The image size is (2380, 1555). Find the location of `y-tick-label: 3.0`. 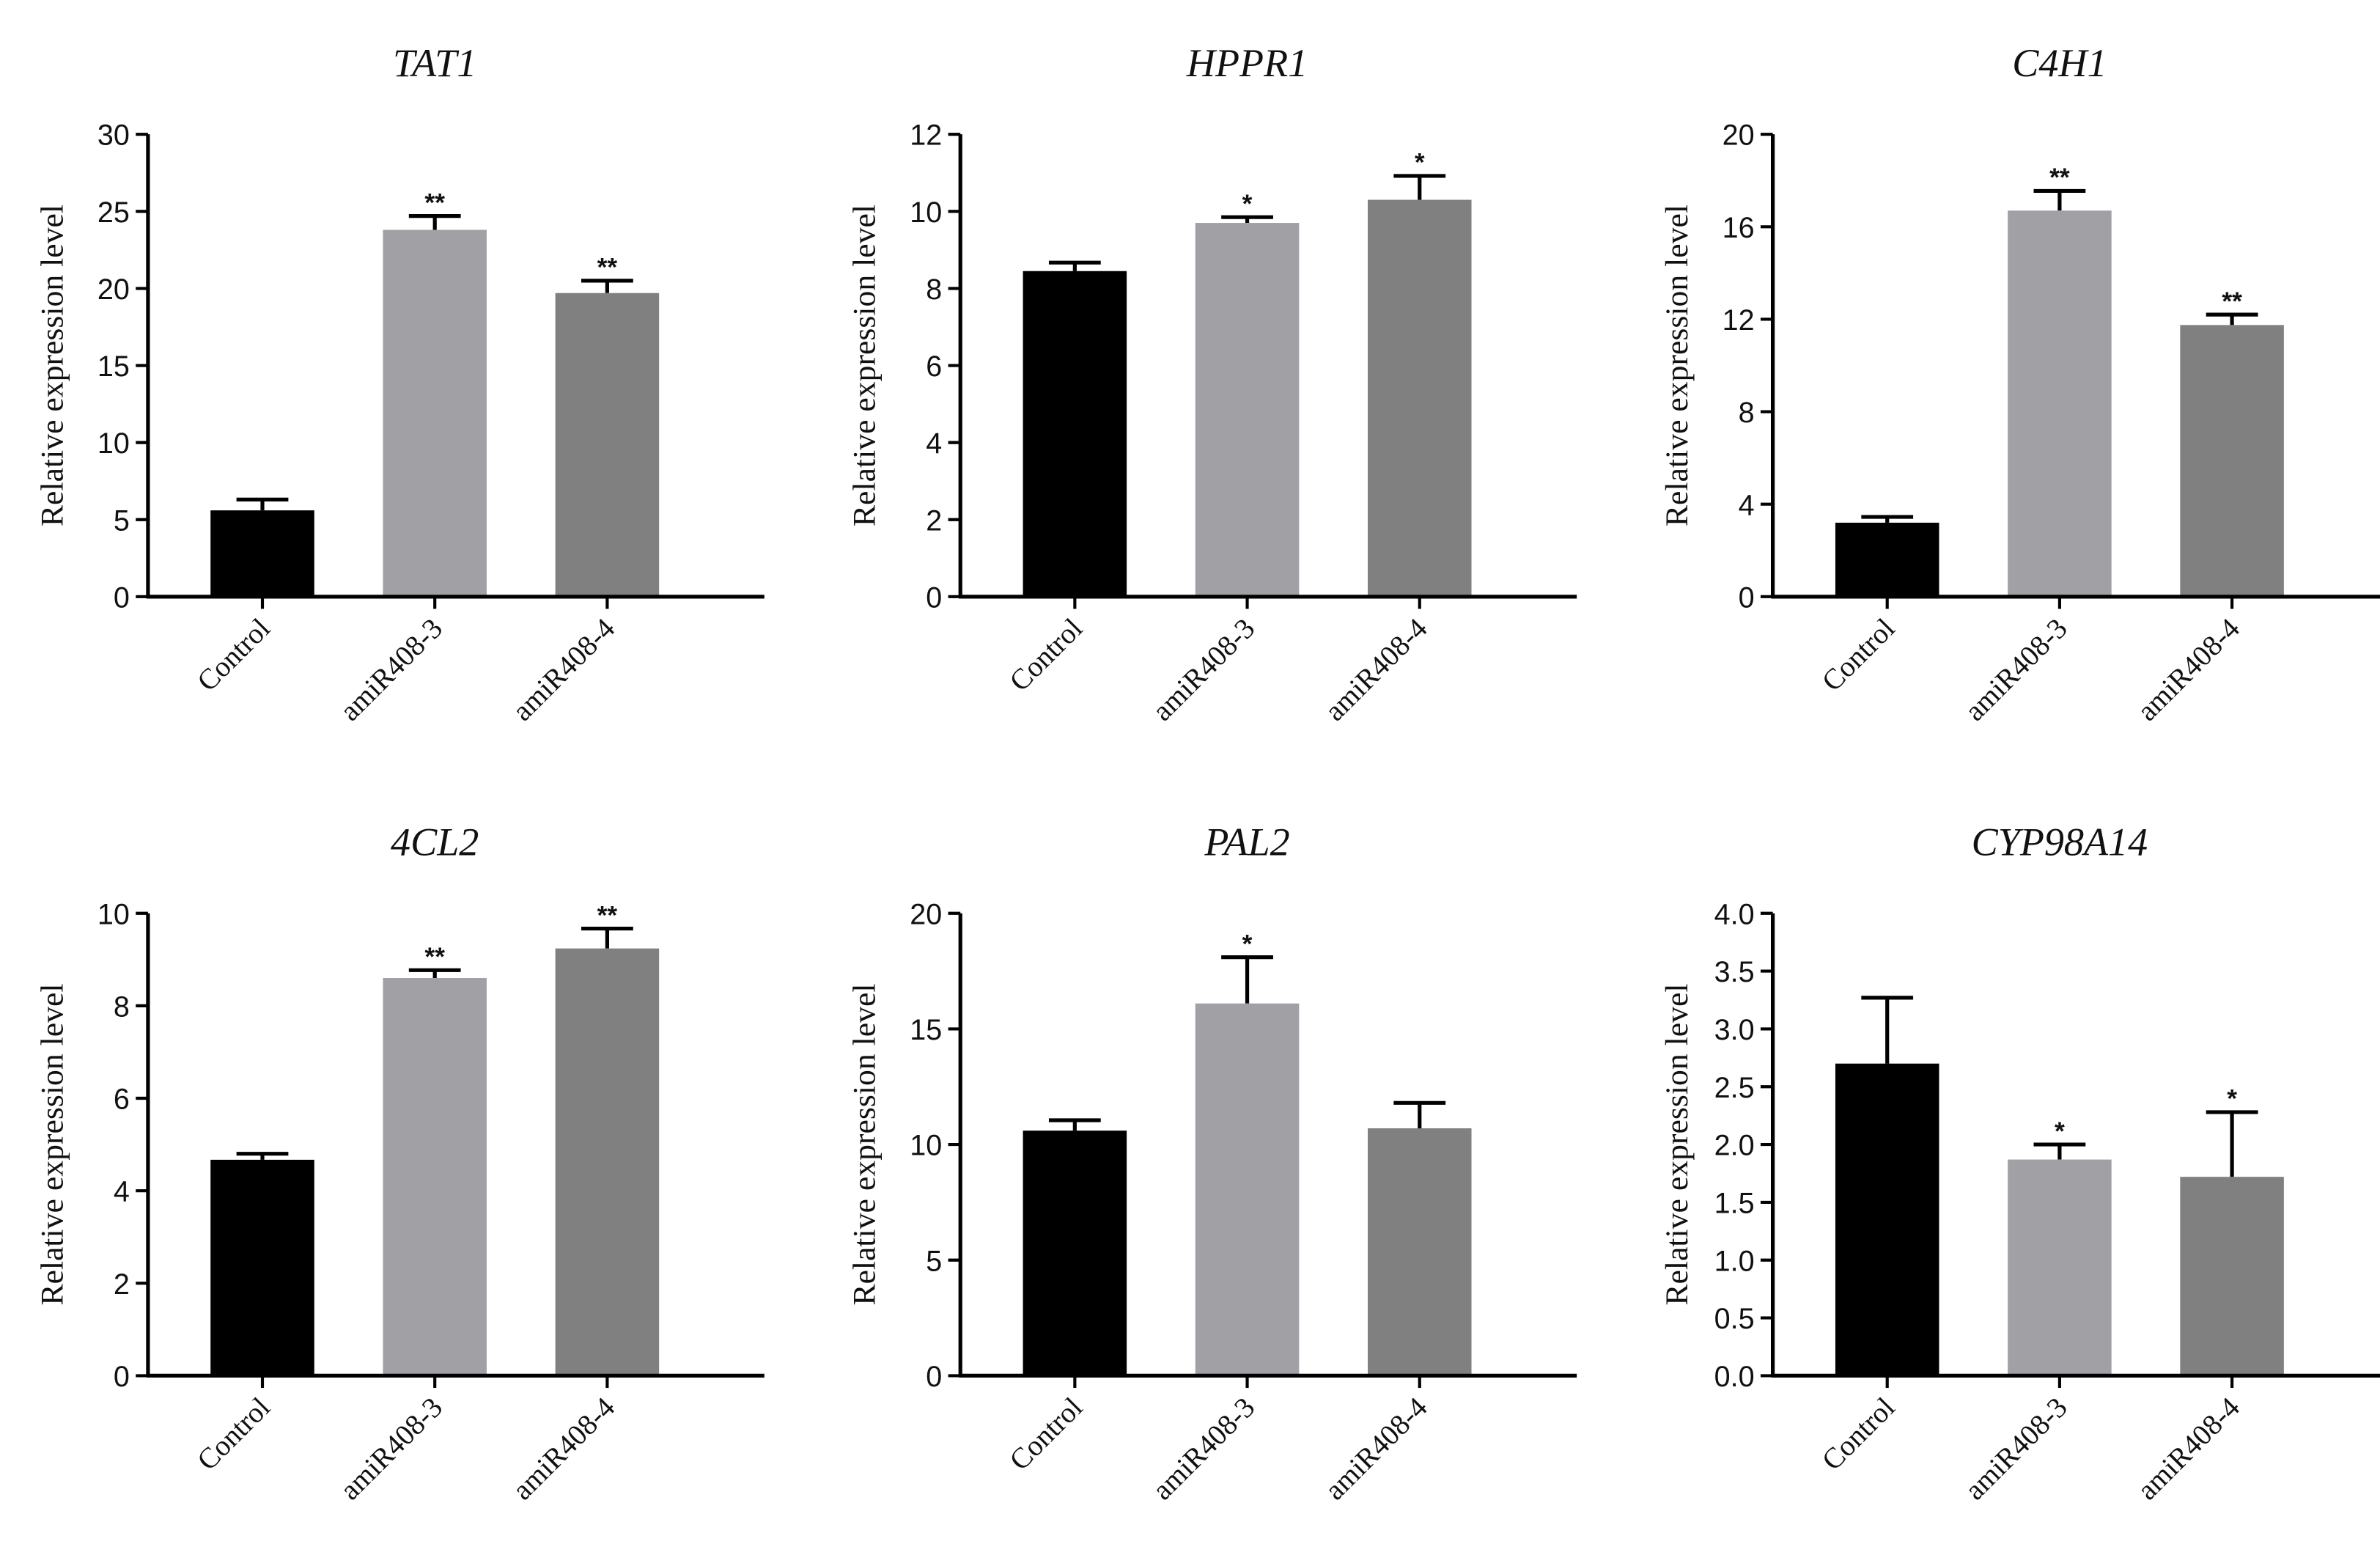

y-tick-label: 3.0 is located at coordinates (1734, 1030).